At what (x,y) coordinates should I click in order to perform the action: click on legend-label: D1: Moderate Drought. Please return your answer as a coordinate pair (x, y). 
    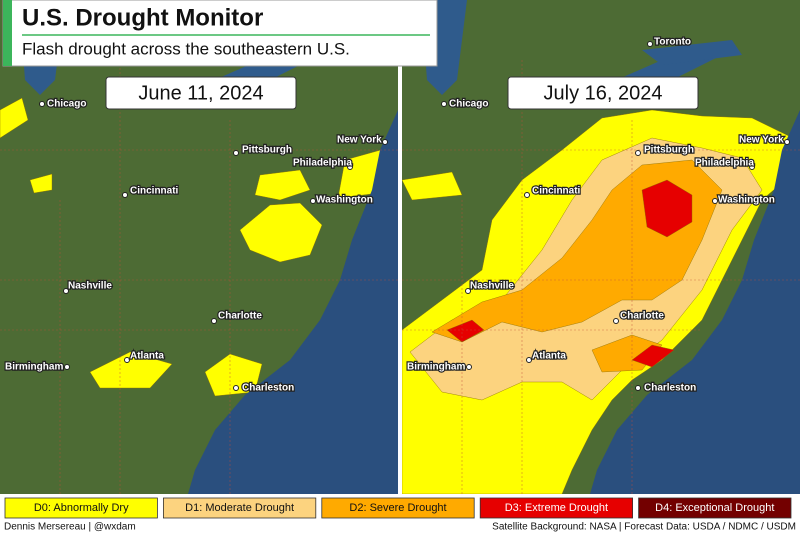
    Looking at the image, I should click on (239, 508).